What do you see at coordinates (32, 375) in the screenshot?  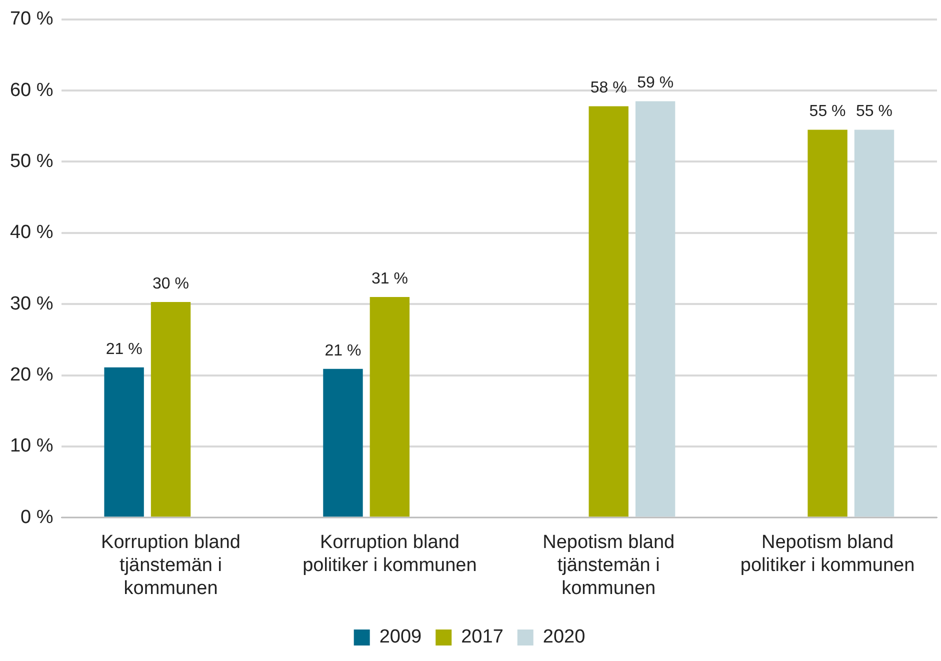 I see `y-tick-label: 20 %` at bounding box center [32, 375].